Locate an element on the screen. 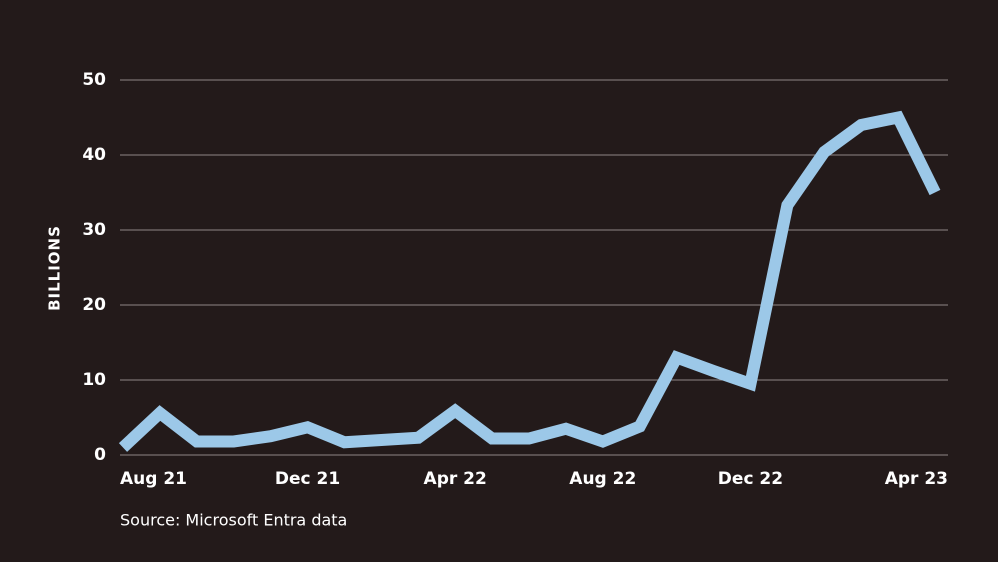 This screenshot has height=562, width=998. y-axis-label: BILLIONS is located at coordinates (55, 268).